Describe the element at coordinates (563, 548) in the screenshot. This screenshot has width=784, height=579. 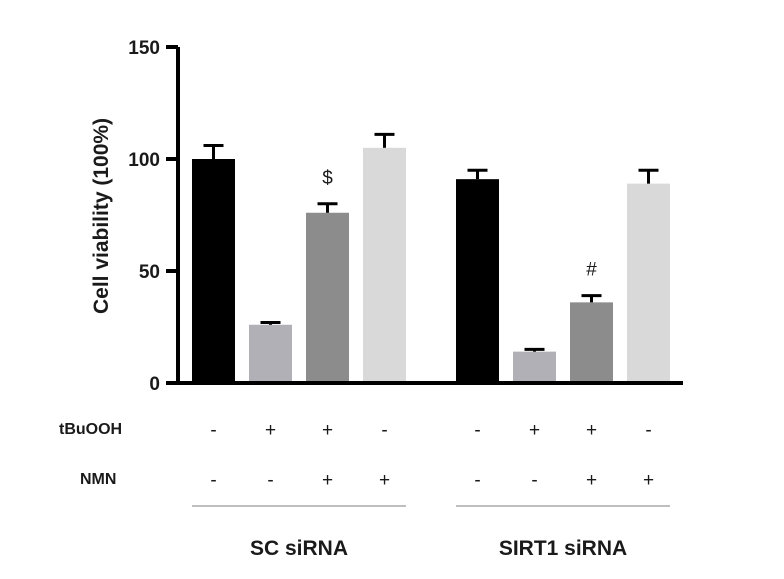
I see `group-label: SIRT1 siRNA` at that location.